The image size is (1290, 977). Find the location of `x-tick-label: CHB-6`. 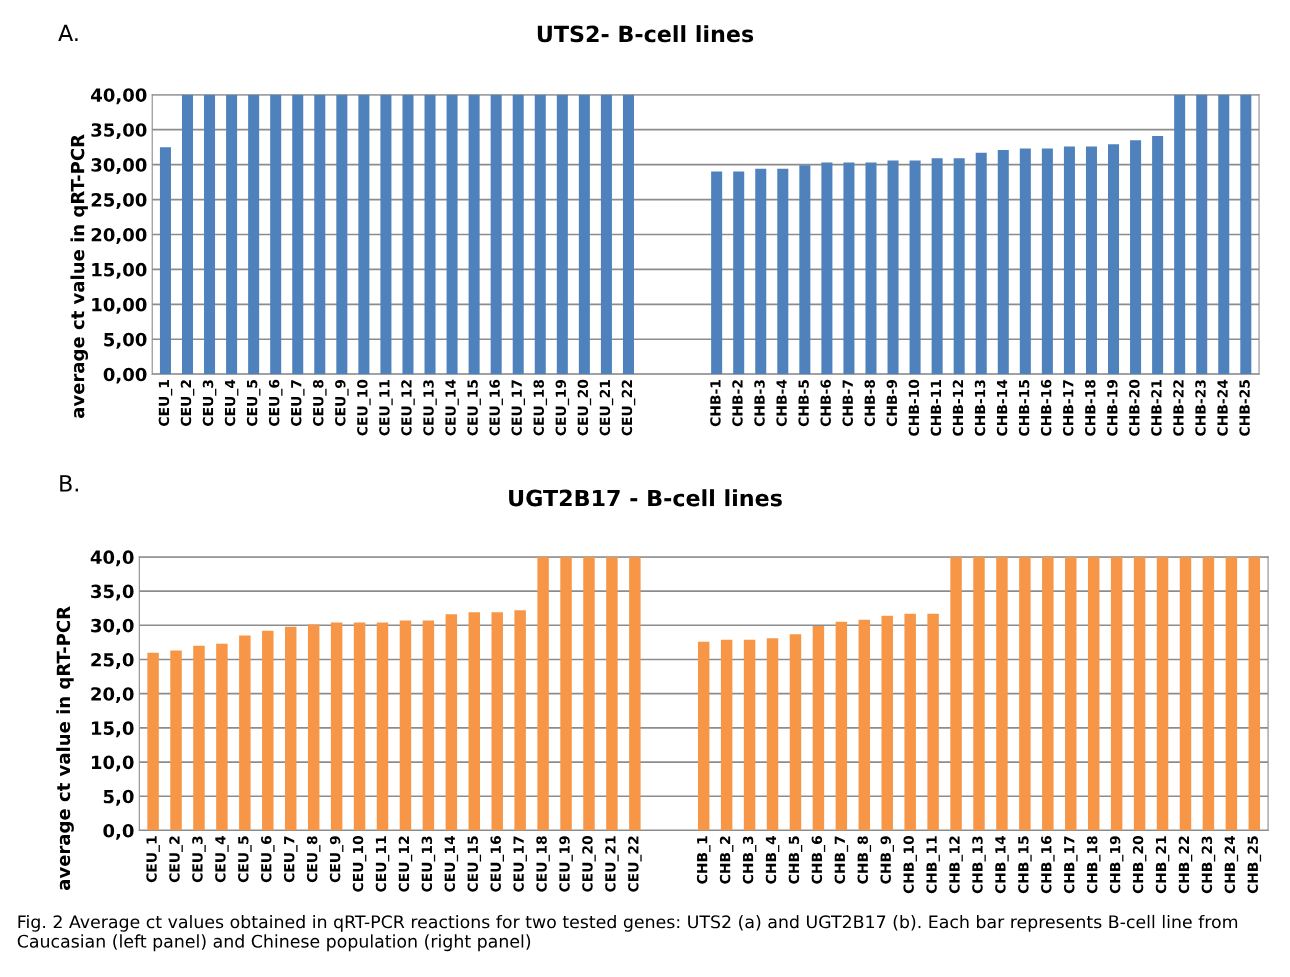

x-tick-label: CHB-6 is located at coordinates (825, 403).